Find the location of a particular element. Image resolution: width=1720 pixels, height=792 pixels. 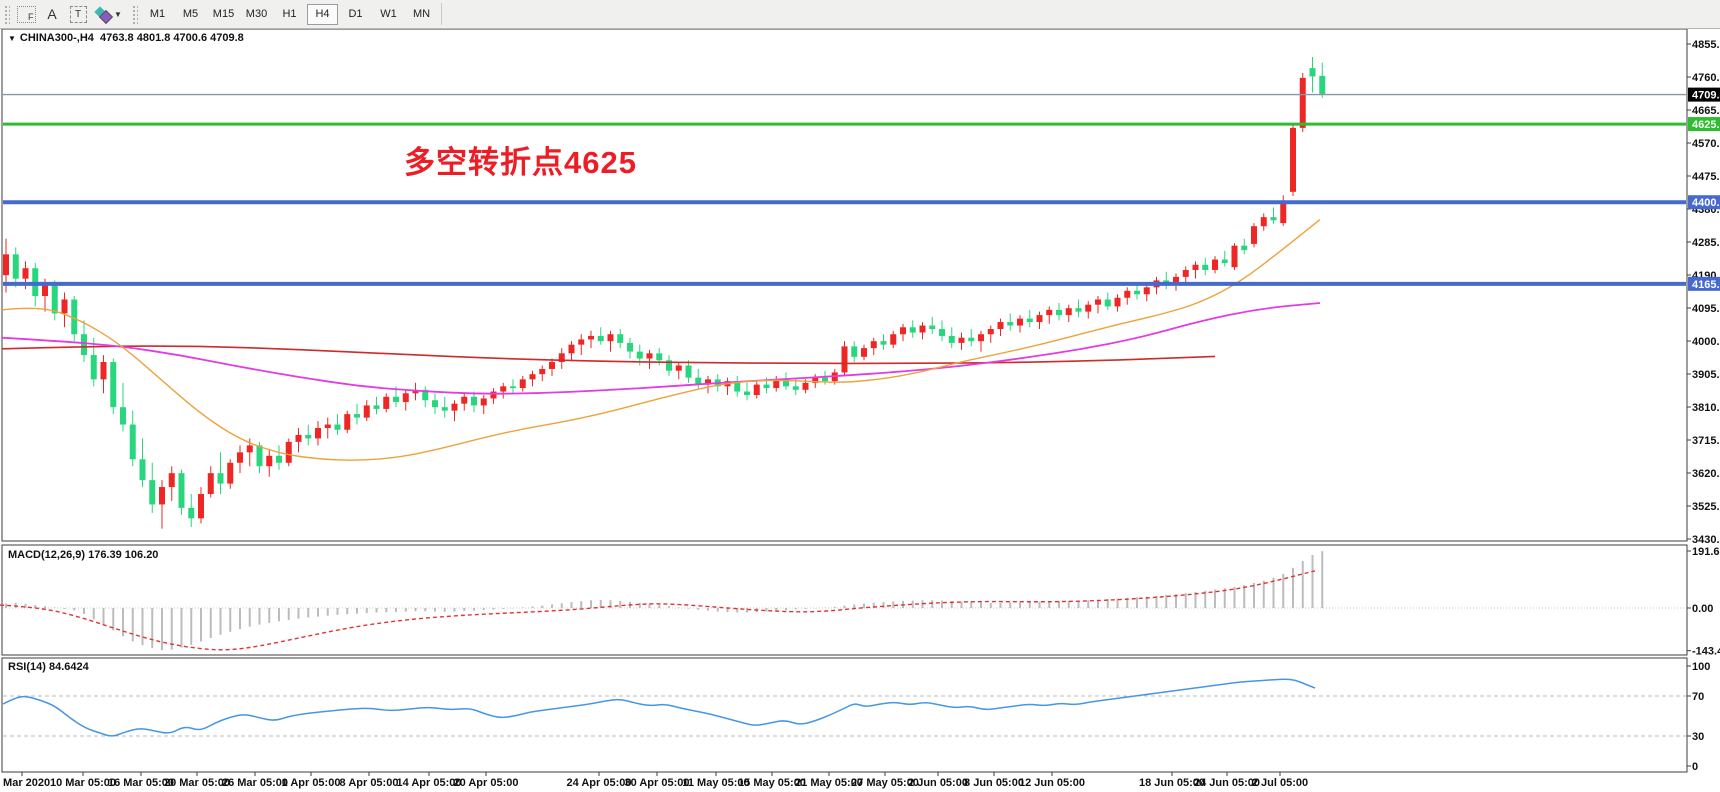

price-tag-4625.0 is located at coordinates (1704, 124).